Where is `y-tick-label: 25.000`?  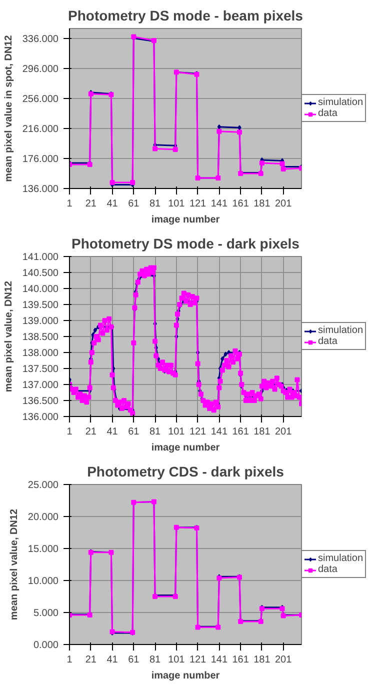 y-tick-label: 25.000 is located at coordinates (43, 485).